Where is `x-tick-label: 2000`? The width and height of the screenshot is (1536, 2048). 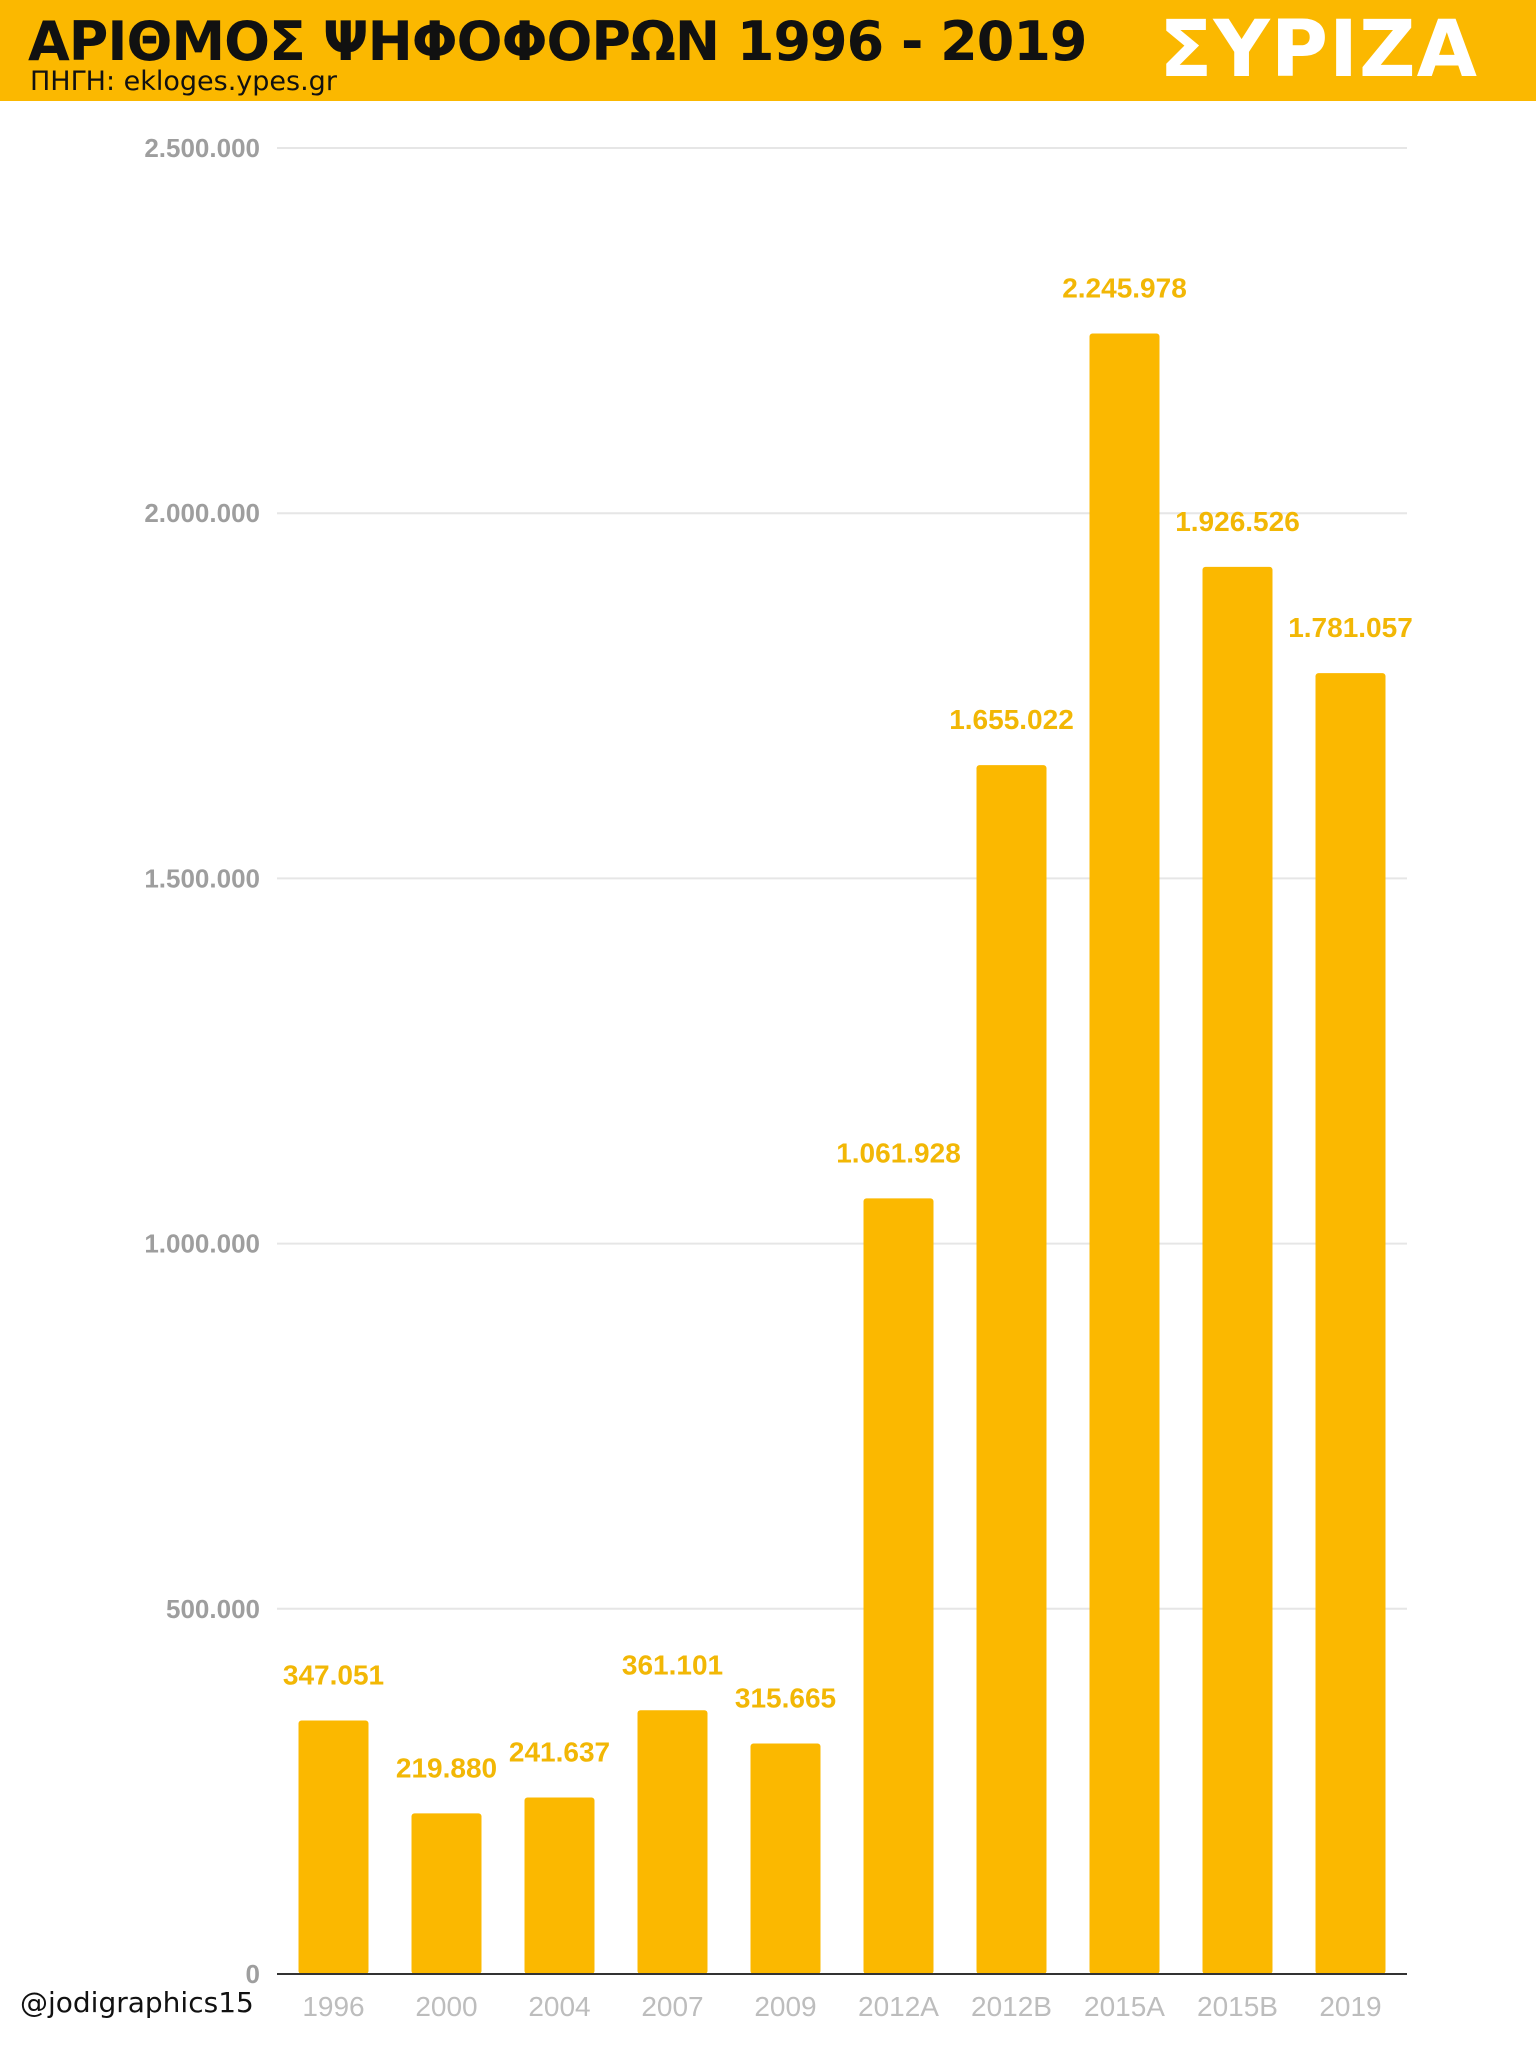 x-tick-label: 2000 is located at coordinates (446, 2006).